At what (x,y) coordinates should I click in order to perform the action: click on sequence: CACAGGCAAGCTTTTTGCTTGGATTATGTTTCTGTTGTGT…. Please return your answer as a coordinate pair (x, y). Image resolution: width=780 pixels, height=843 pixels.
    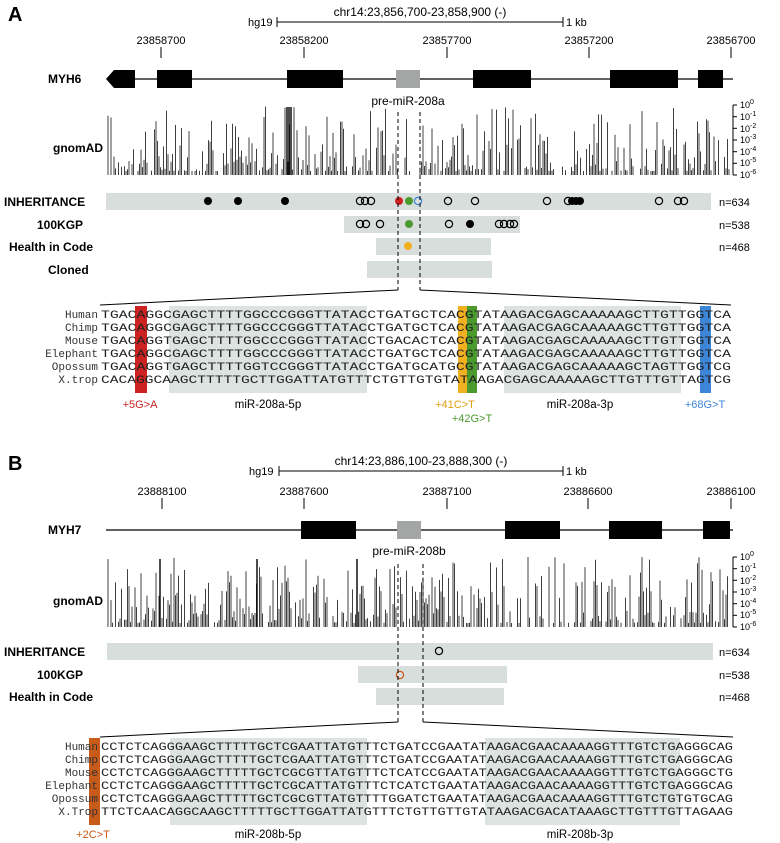
    Looking at the image, I should click on (416, 381).